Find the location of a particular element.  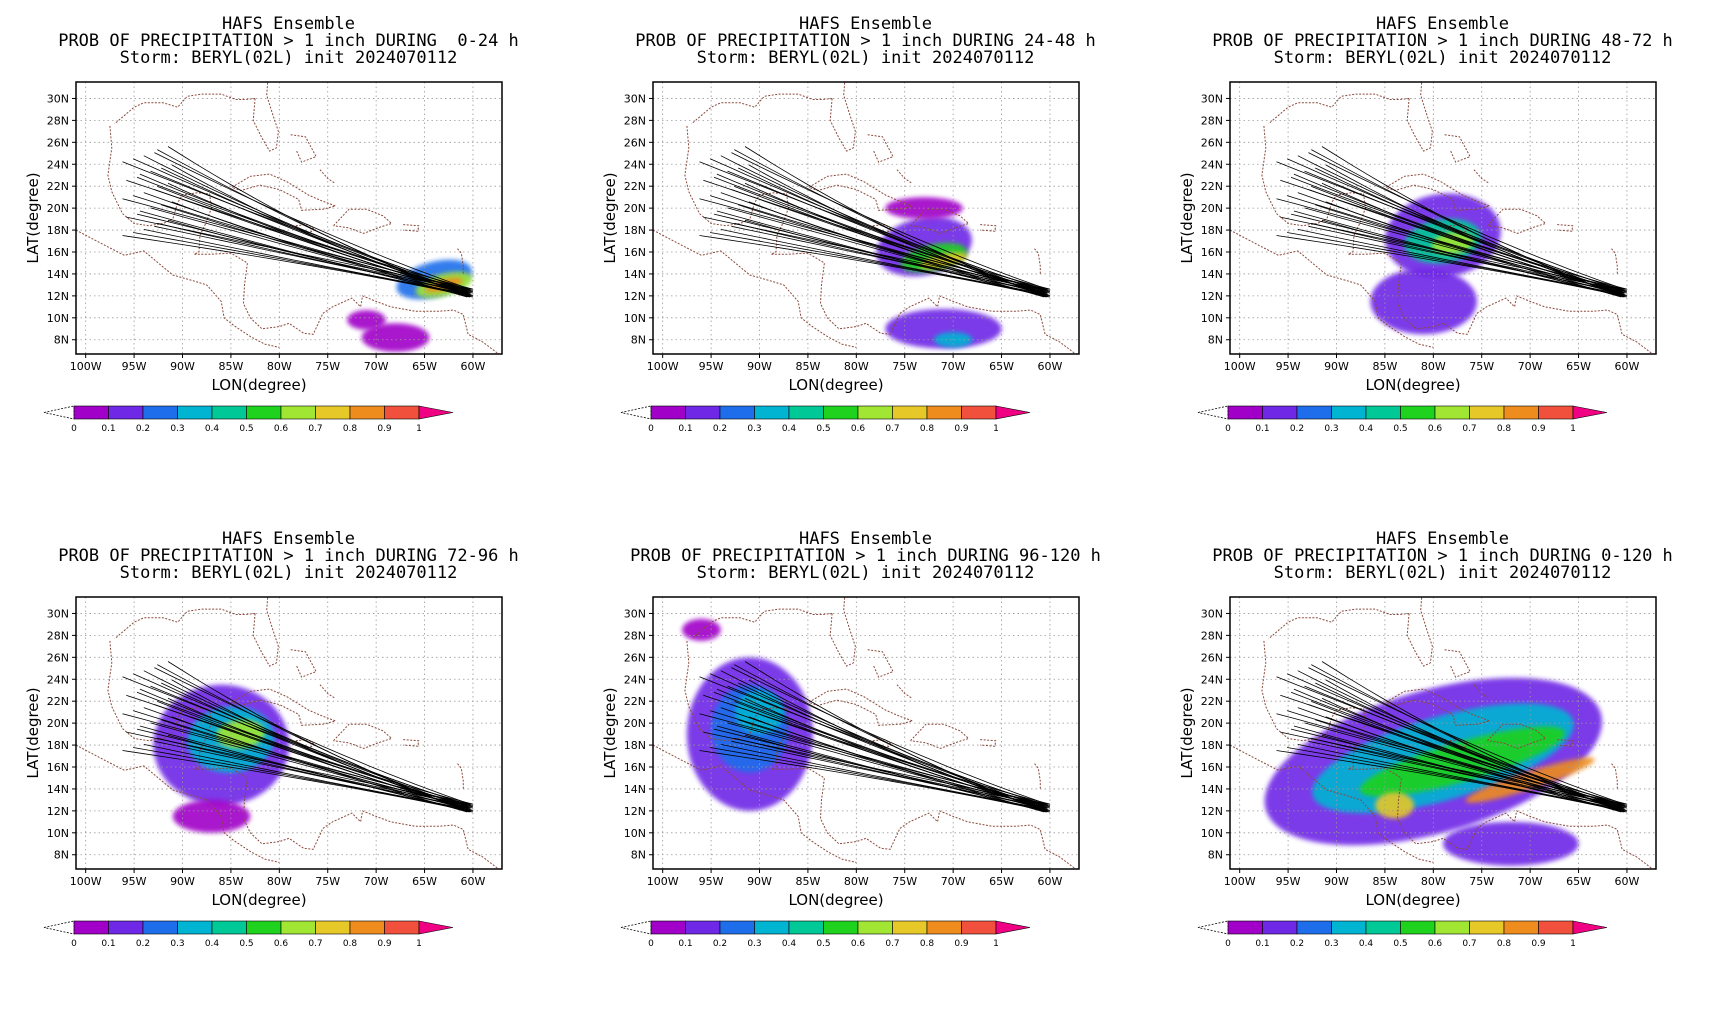

lat-tick-label: 16N is located at coordinates (1212, 252).